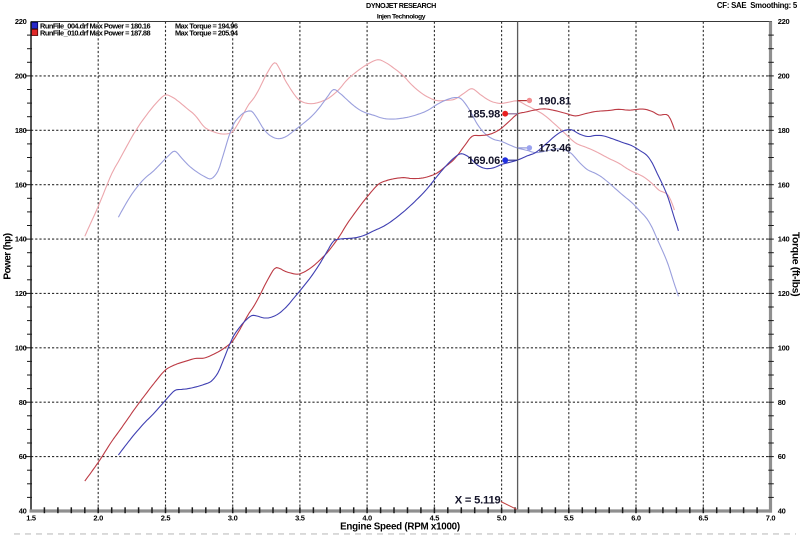  Describe the element at coordinates (555, 102) in the screenshot. I see `svg-text: 190.81` at that location.